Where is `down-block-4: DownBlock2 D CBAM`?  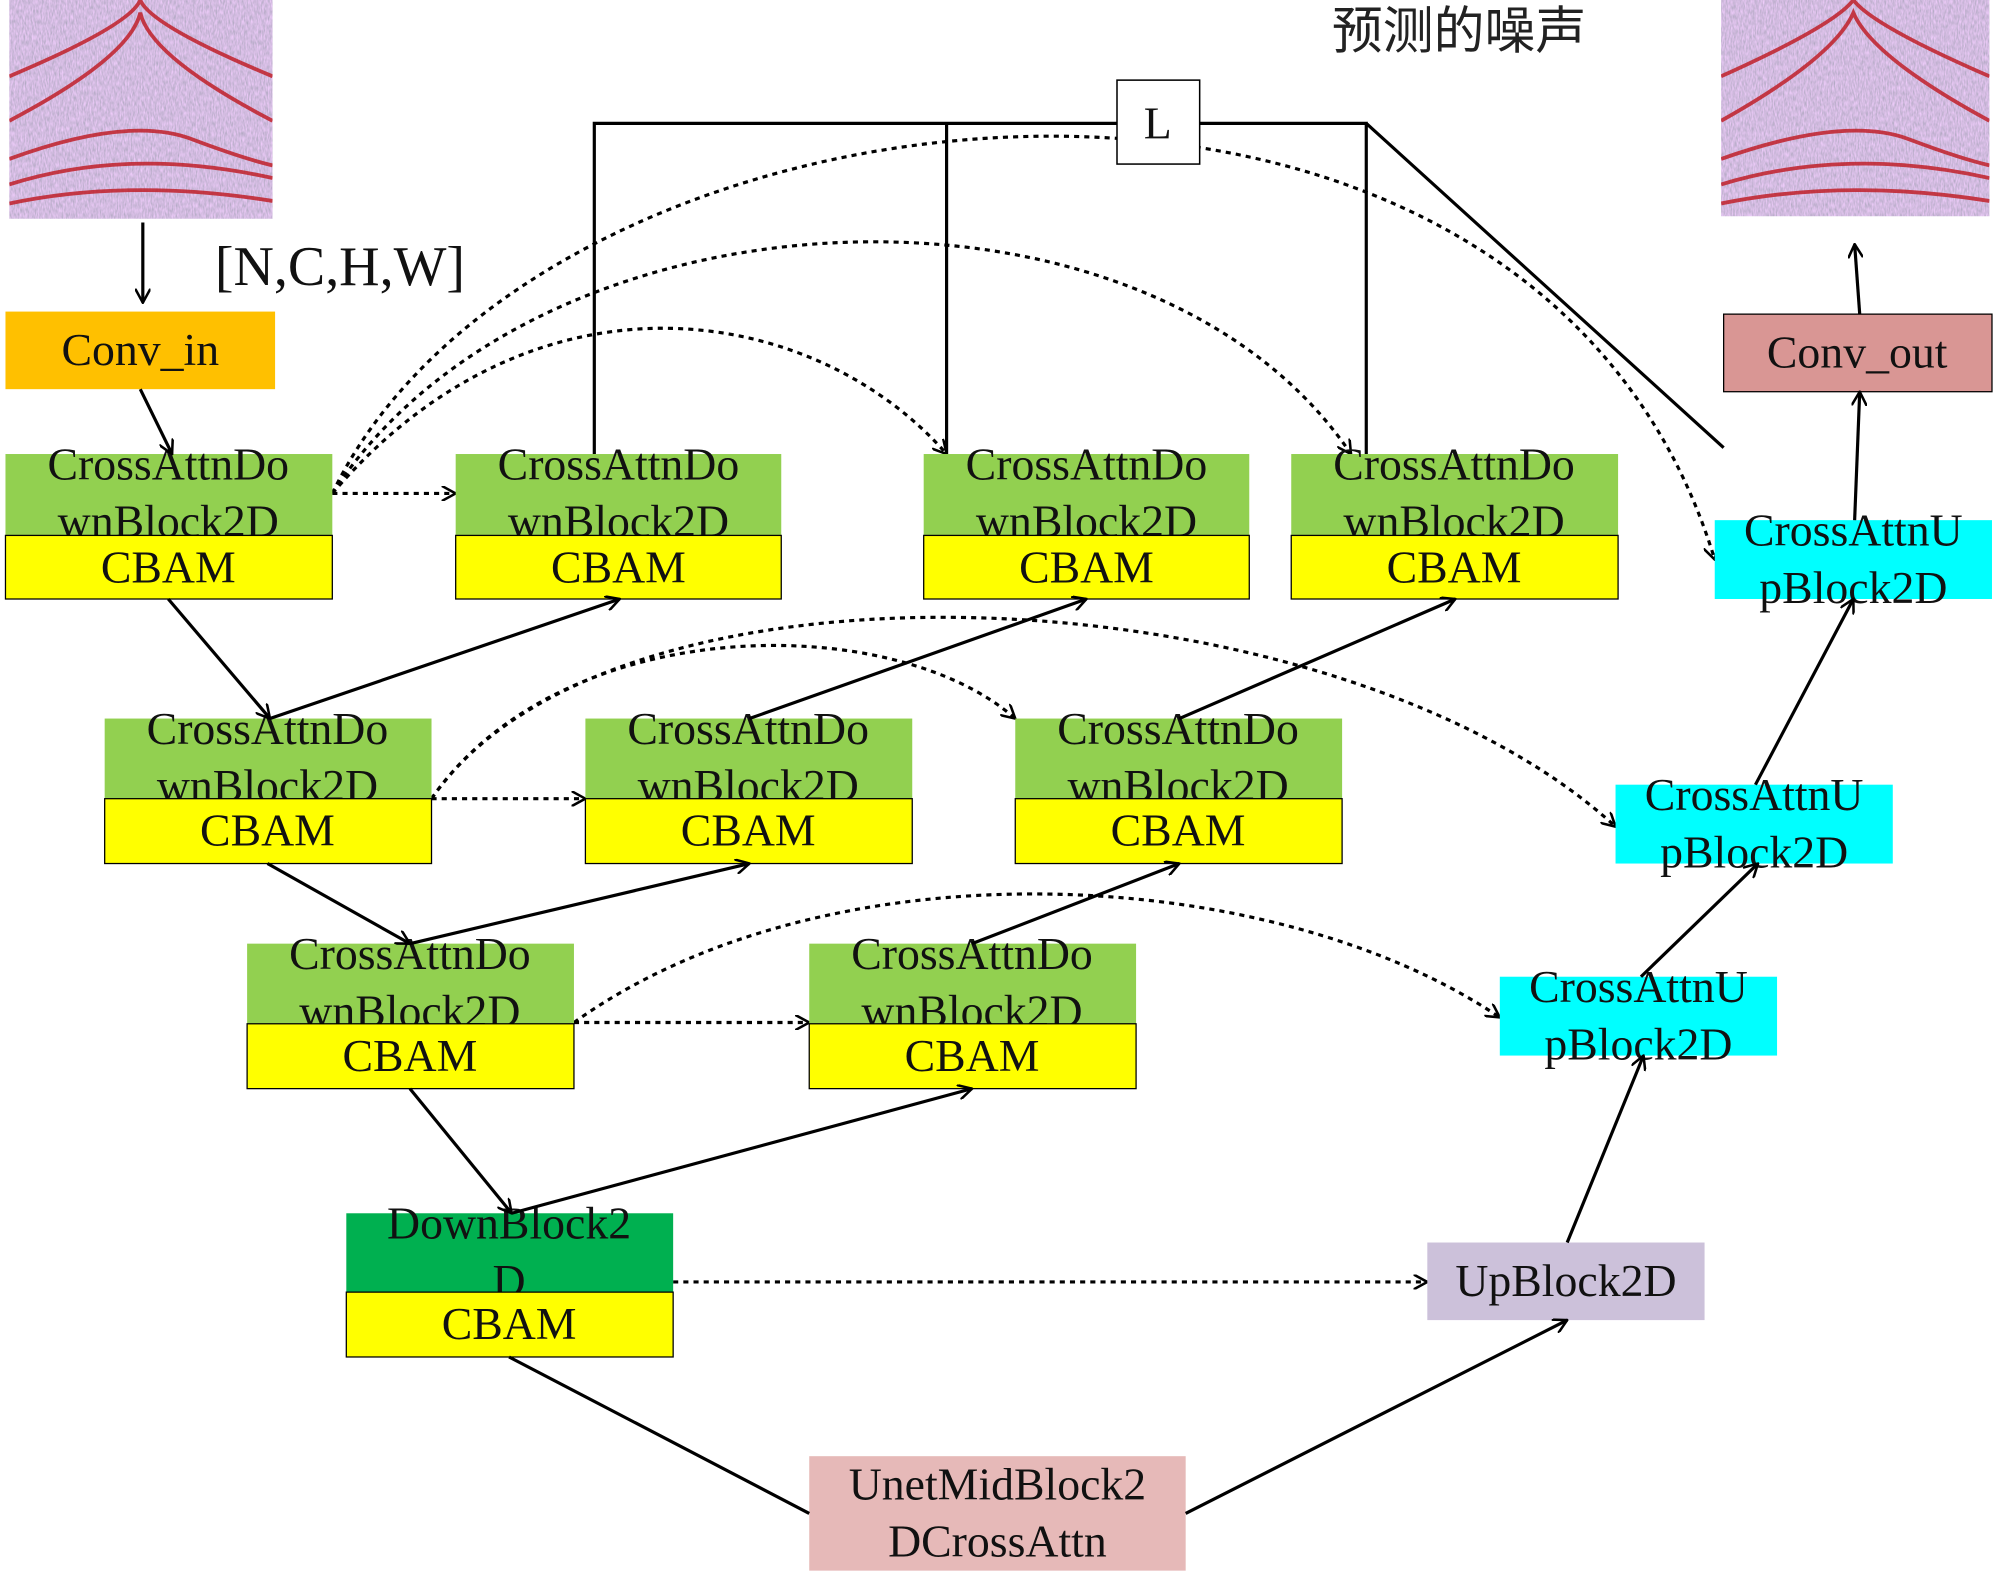 down-block-4: DownBlock2 D CBAM is located at coordinates (509, 1278).